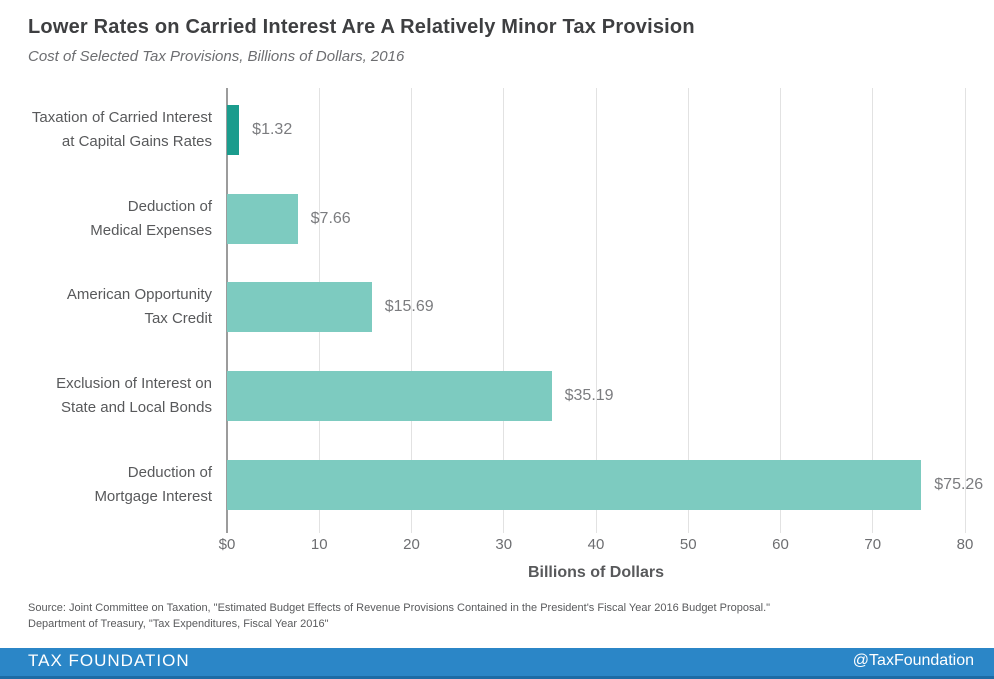 The image size is (994, 679). What do you see at coordinates (595, 572) in the screenshot?
I see `x-axis-label: Billions of Dollars` at bounding box center [595, 572].